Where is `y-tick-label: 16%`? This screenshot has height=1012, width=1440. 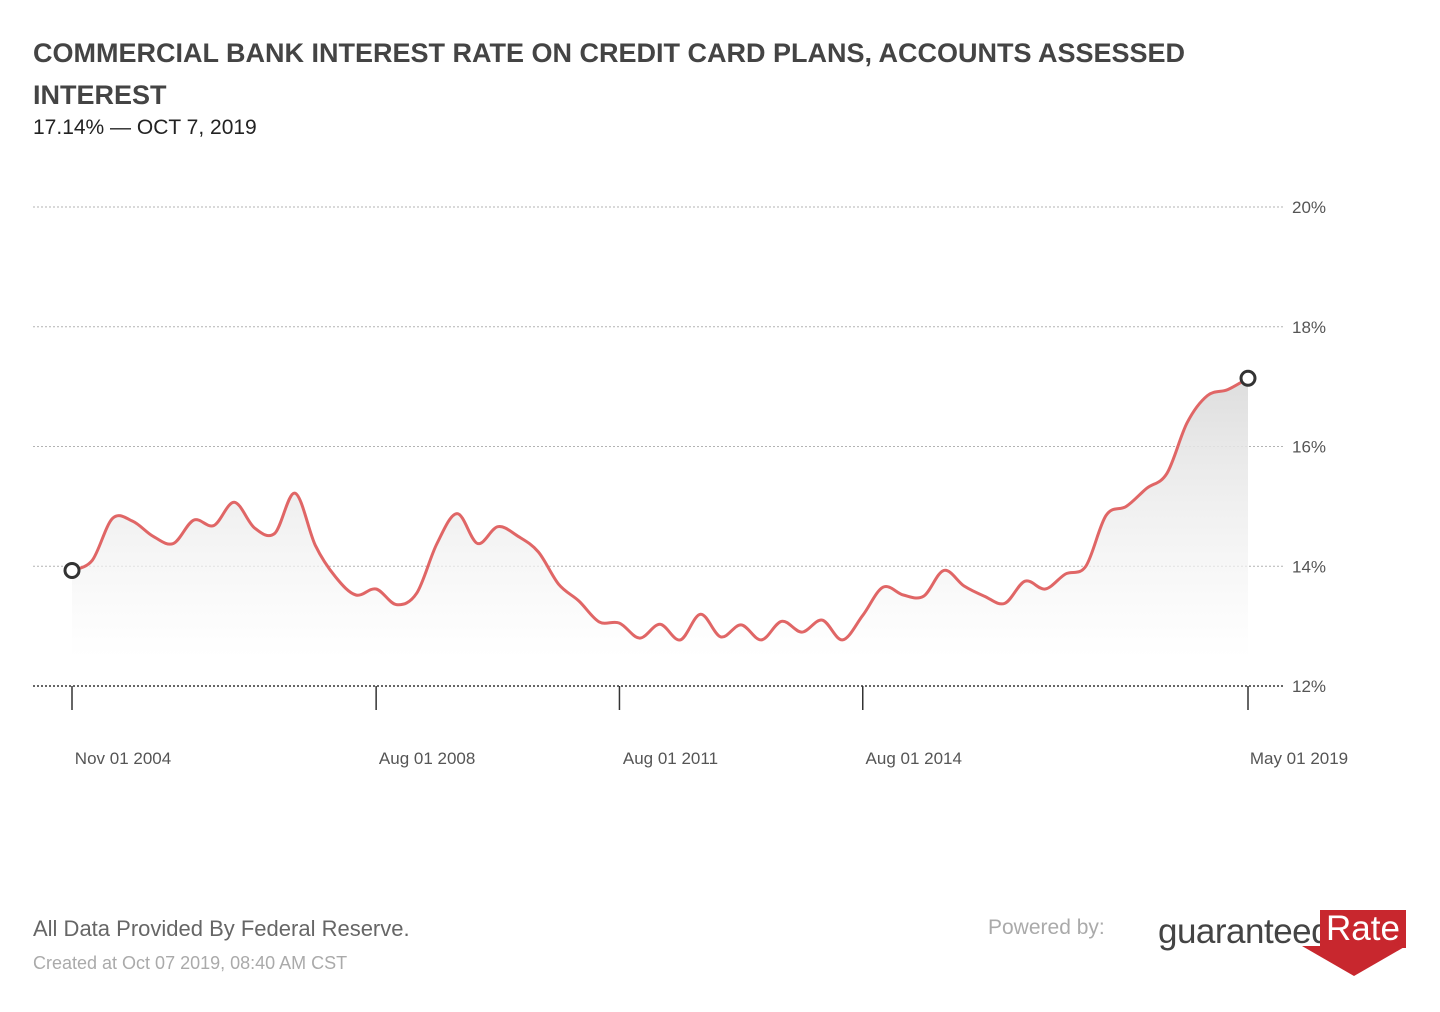 y-tick-label: 16% is located at coordinates (1309, 447).